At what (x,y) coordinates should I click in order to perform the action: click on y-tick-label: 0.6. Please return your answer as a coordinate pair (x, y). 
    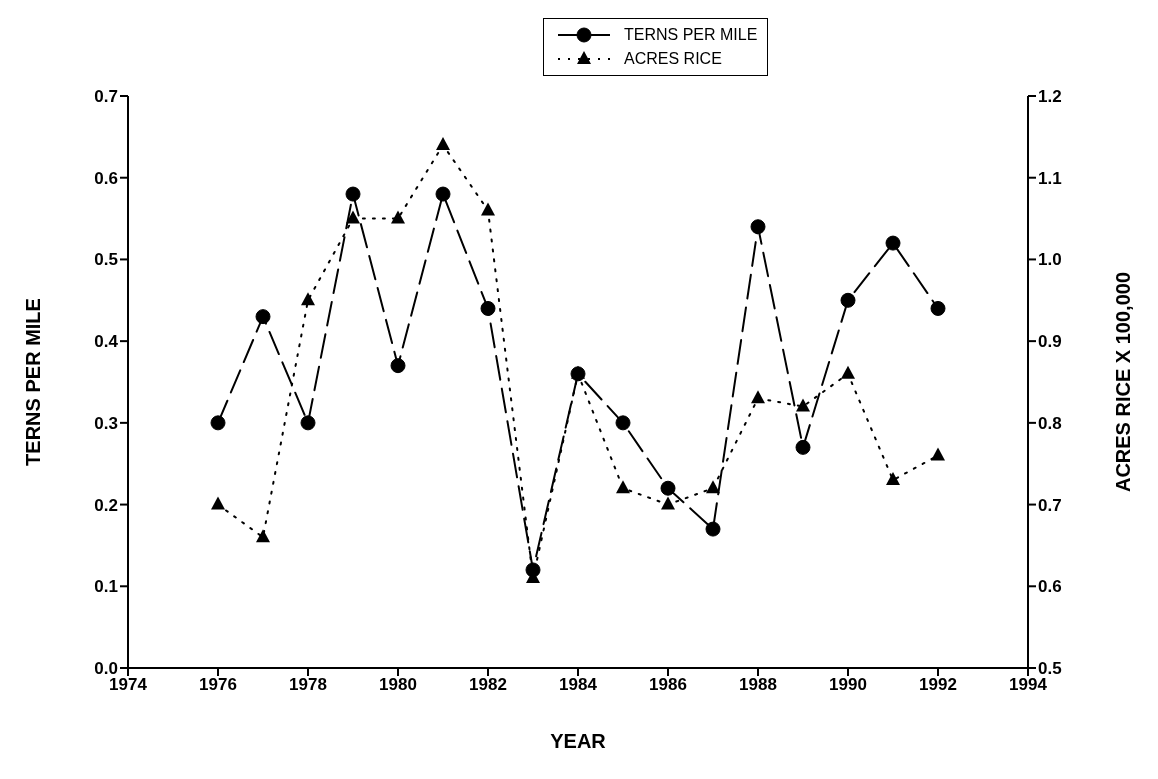
    Looking at the image, I should click on (106, 178).